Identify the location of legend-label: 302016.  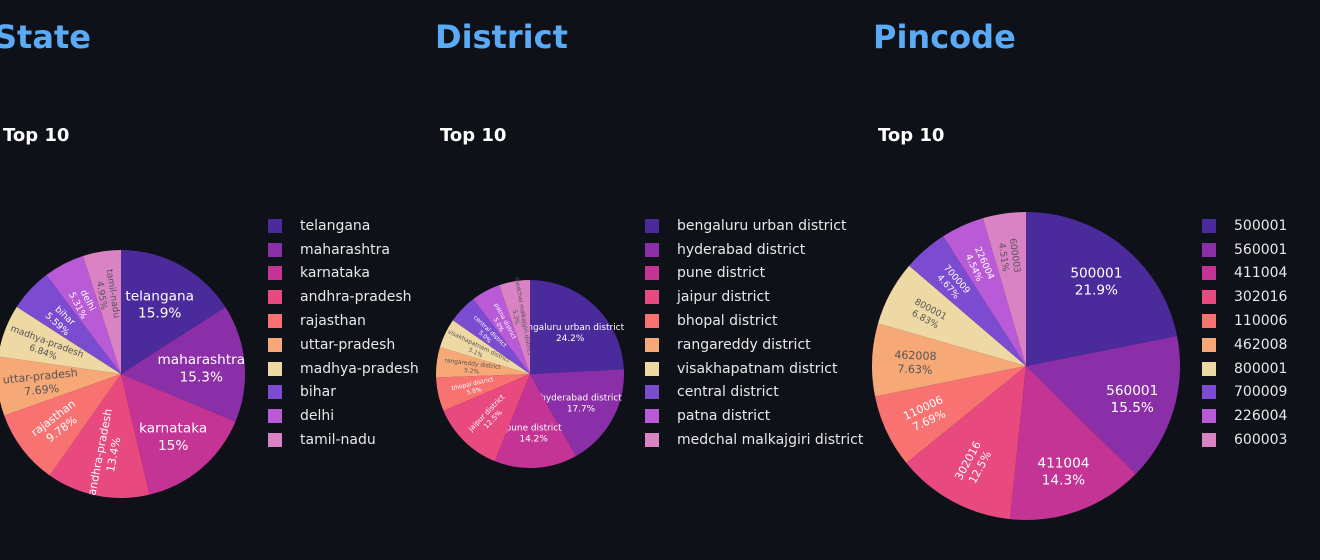
(1261, 297).